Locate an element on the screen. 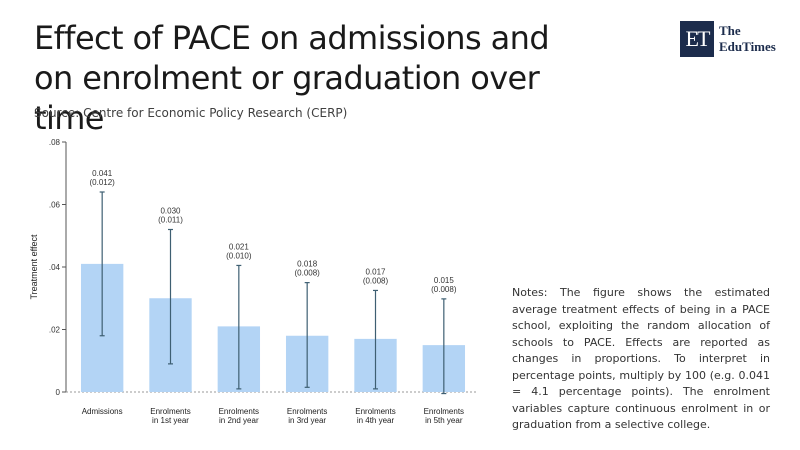  logo-wordmark: The EduTimes is located at coordinates (747, 39).